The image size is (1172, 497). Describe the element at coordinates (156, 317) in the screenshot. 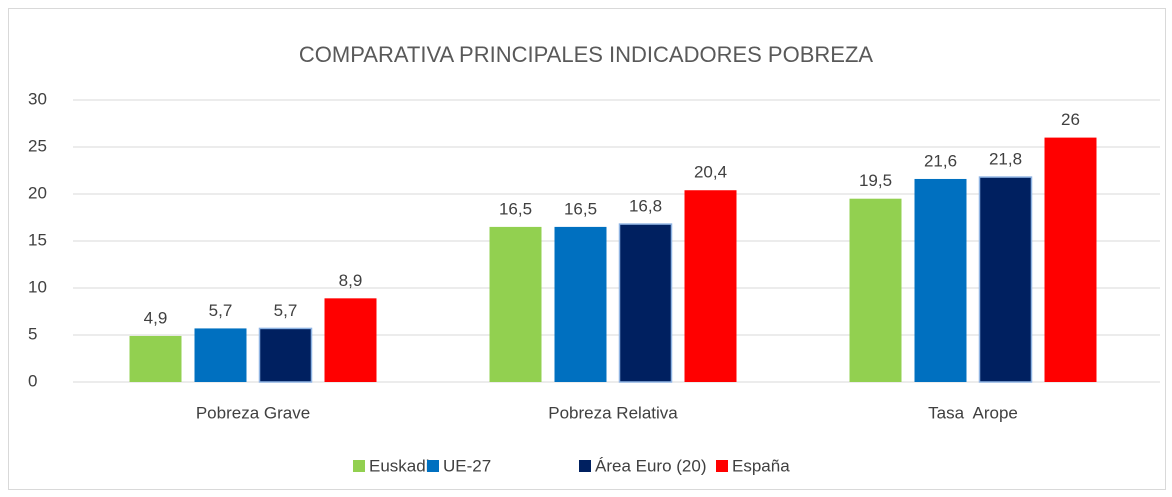

I see `data-label: 4,9` at that location.